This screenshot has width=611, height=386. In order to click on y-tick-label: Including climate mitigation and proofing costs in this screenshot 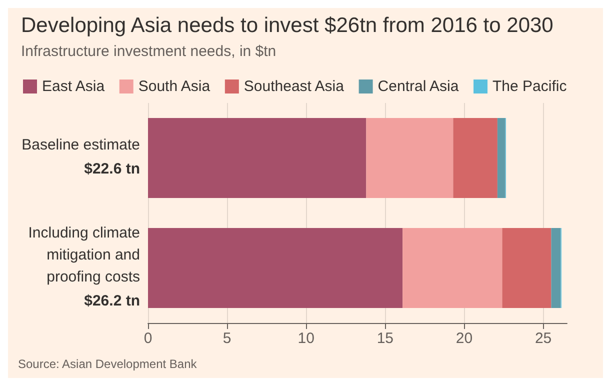, I will do `click(84, 255)`.